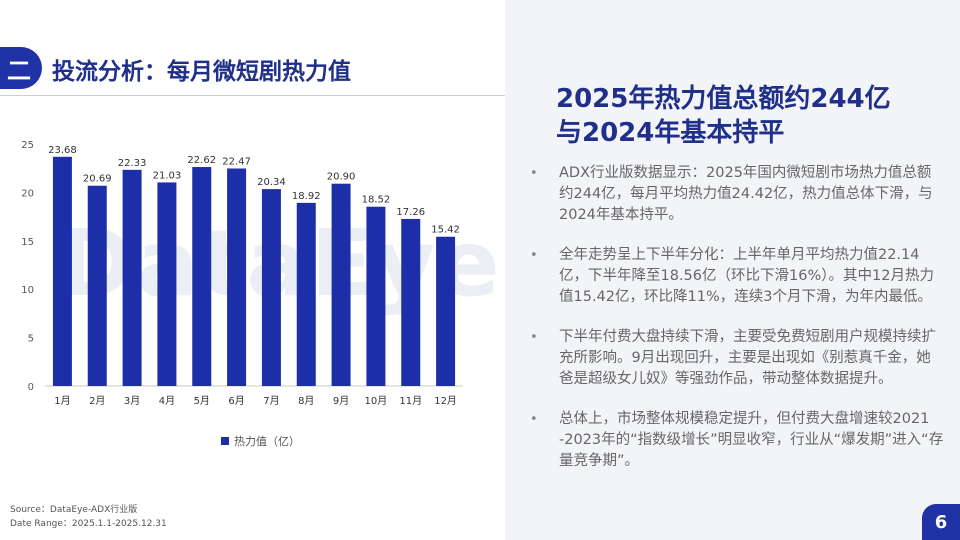 This screenshot has width=960, height=540. I want to click on x-tick-label: 4月, so click(167, 401).